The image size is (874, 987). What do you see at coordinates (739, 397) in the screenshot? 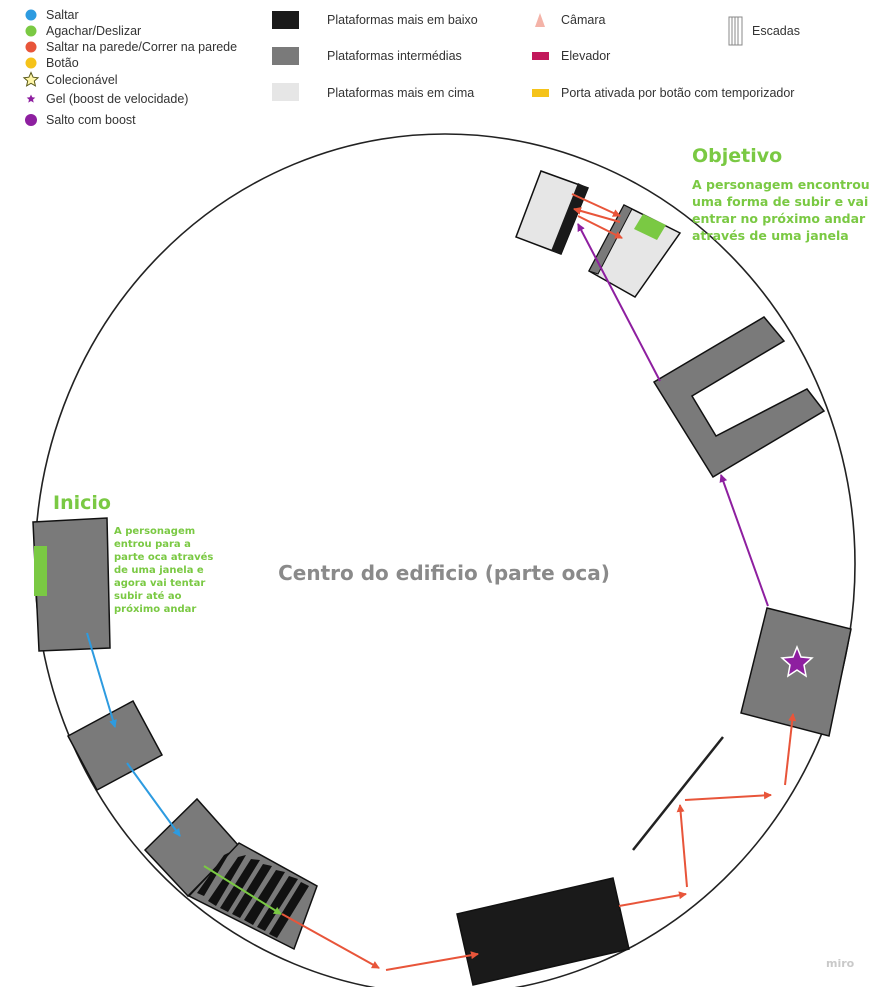
I see `u-shaped-platform` at bounding box center [739, 397].